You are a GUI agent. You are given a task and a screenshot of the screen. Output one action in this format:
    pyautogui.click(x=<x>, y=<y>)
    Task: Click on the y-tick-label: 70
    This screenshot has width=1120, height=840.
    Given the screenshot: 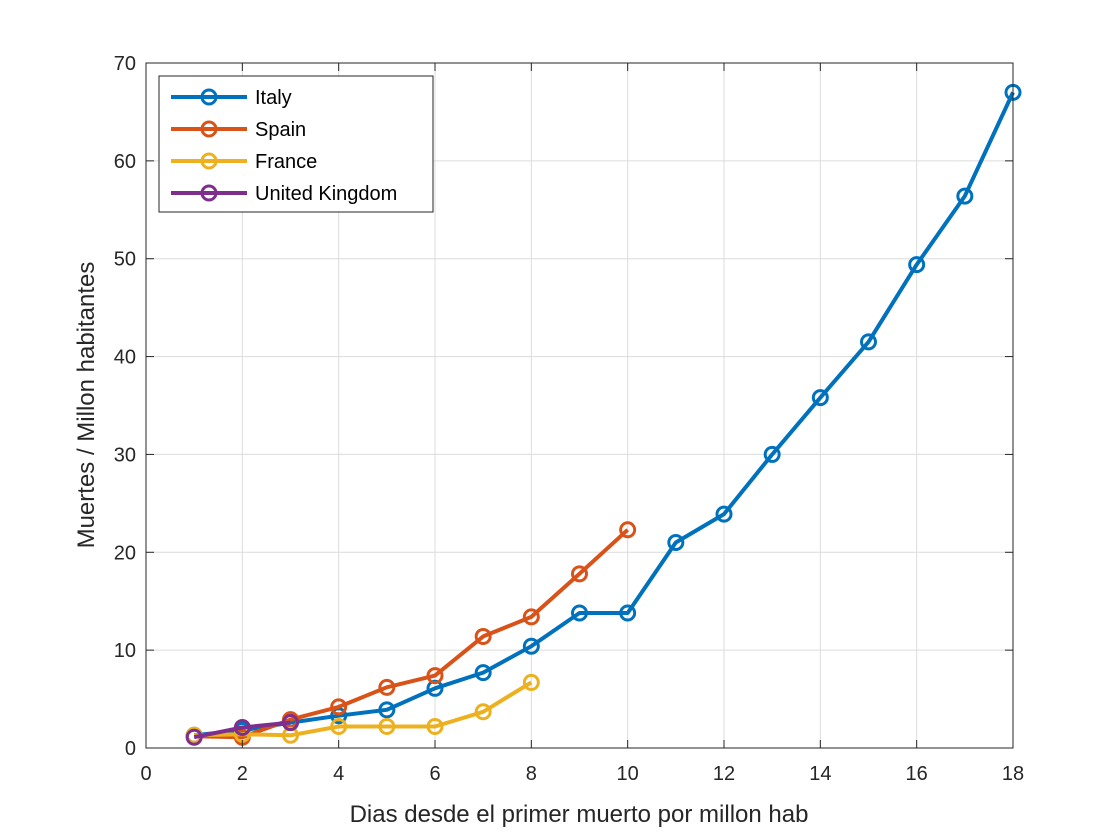 What is the action you would take?
    pyautogui.click(x=125, y=64)
    